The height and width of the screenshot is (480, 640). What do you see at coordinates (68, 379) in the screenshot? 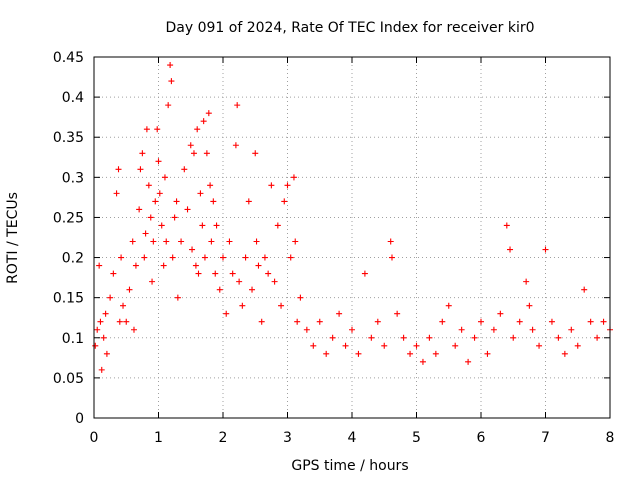
I see `y-tick-label: 0.05` at bounding box center [68, 379].